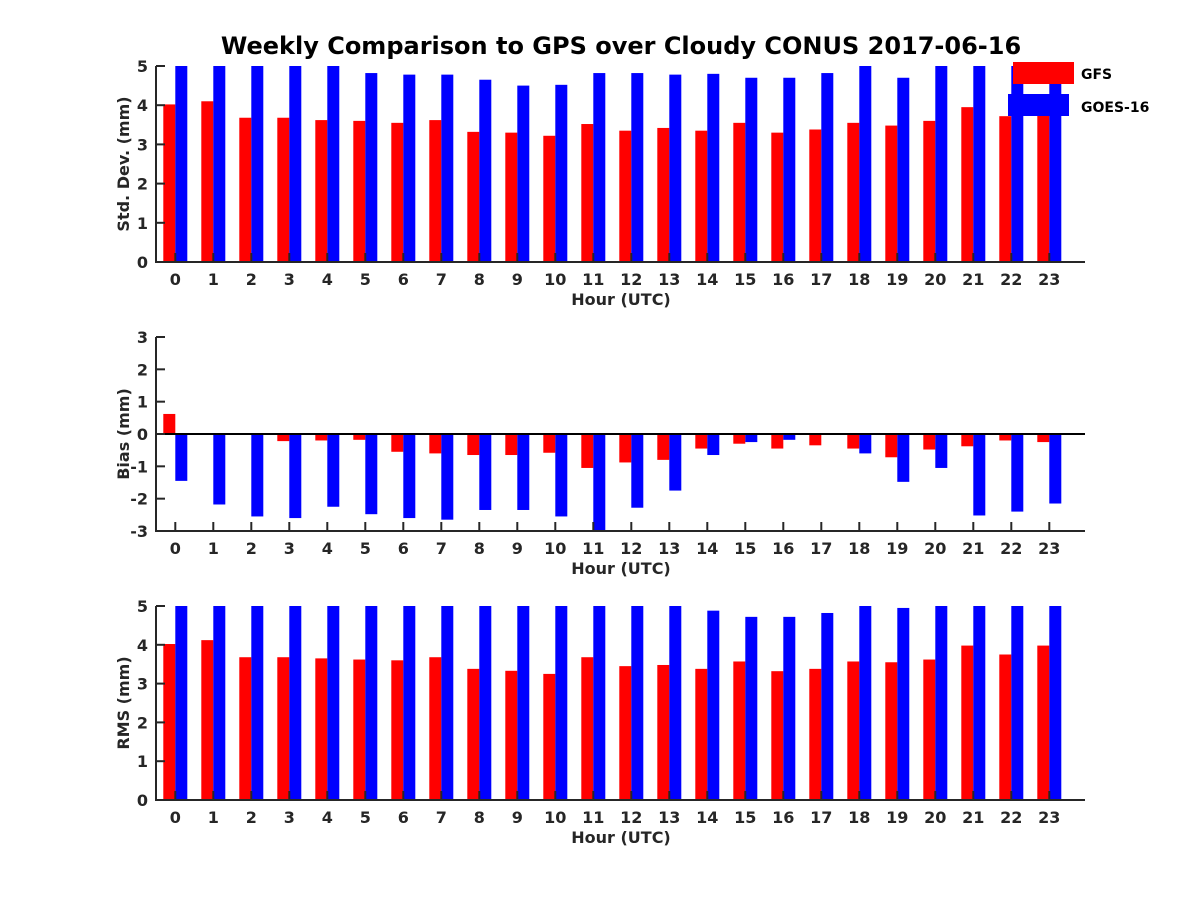 The image size is (1200, 900). Describe the element at coordinates (897, 548) in the screenshot. I see `x-tick-label: 19` at that location.